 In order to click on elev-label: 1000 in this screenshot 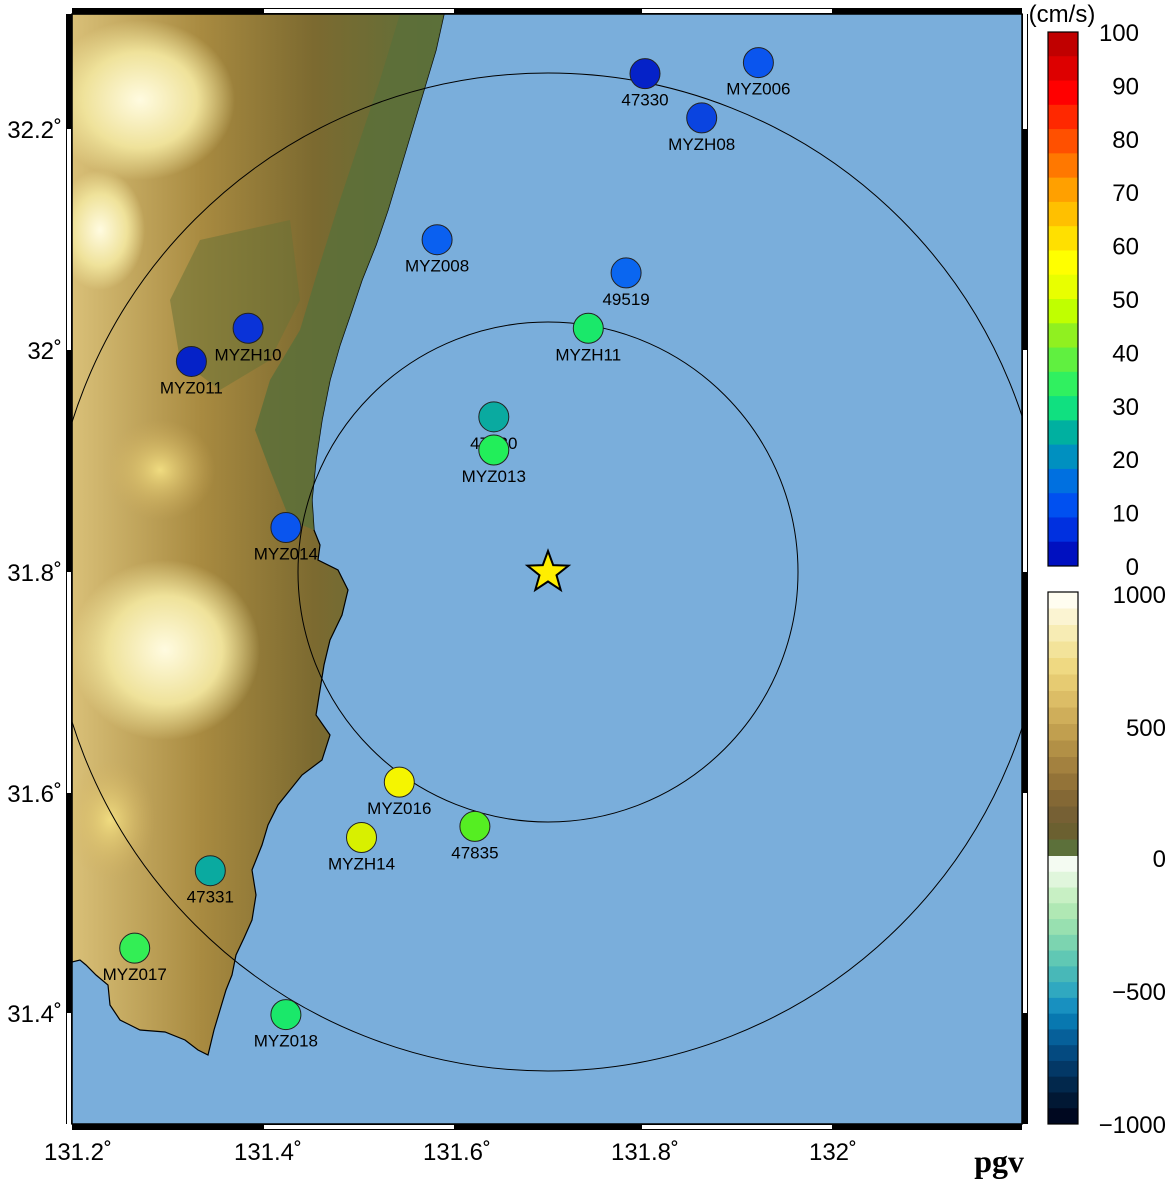, I will do `click(1139, 595)`.